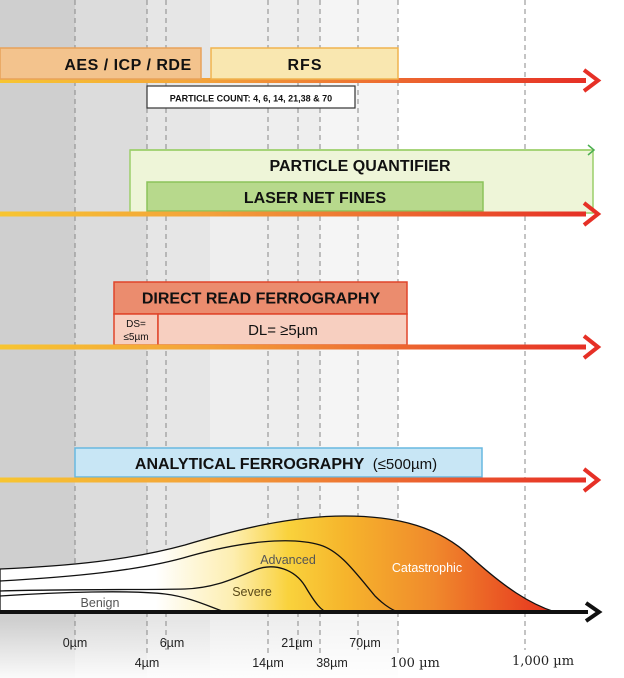 The width and height of the screenshot is (624, 678). What do you see at coordinates (293, 80) in the screenshot?
I see `arrow-row1-shaft` at bounding box center [293, 80].